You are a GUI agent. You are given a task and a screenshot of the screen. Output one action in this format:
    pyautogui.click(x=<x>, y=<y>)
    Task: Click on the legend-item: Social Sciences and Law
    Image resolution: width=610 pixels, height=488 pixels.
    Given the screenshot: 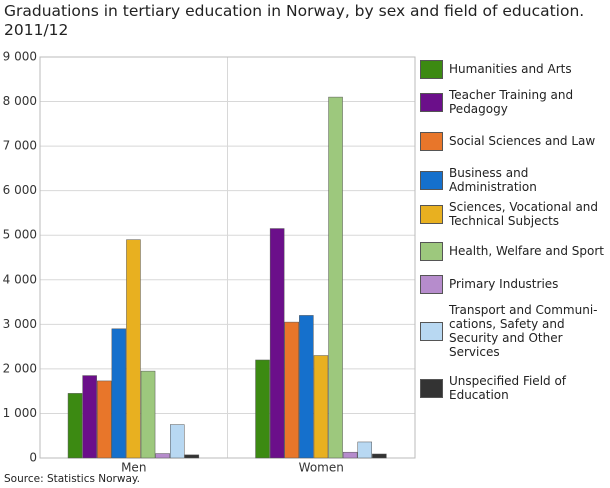 What is the action you would take?
    pyautogui.click(x=513, y=141)
    